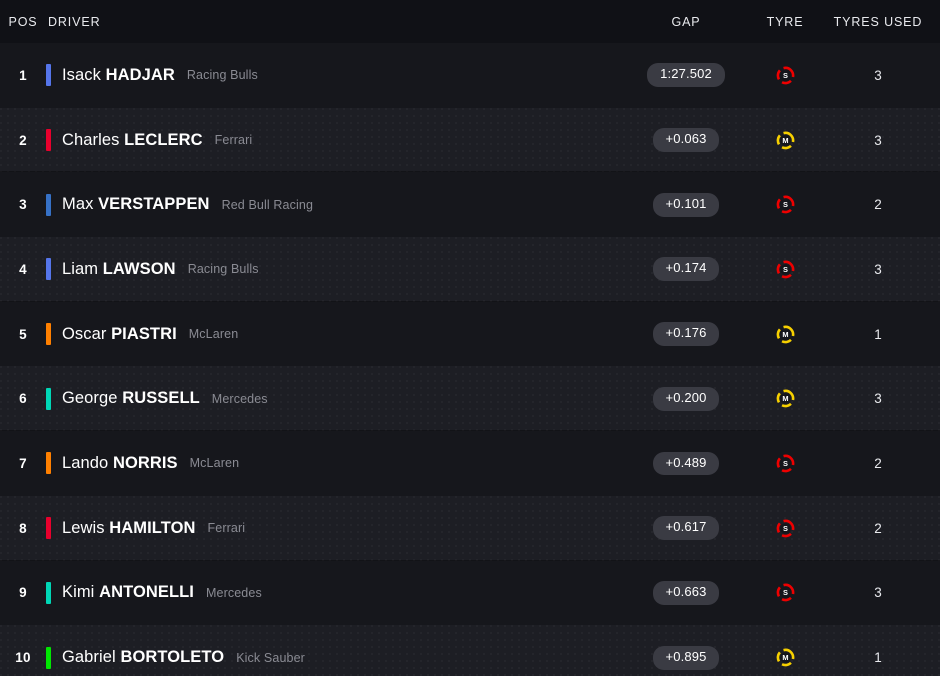  I want to click on position-number: 8, so click(23, 528).